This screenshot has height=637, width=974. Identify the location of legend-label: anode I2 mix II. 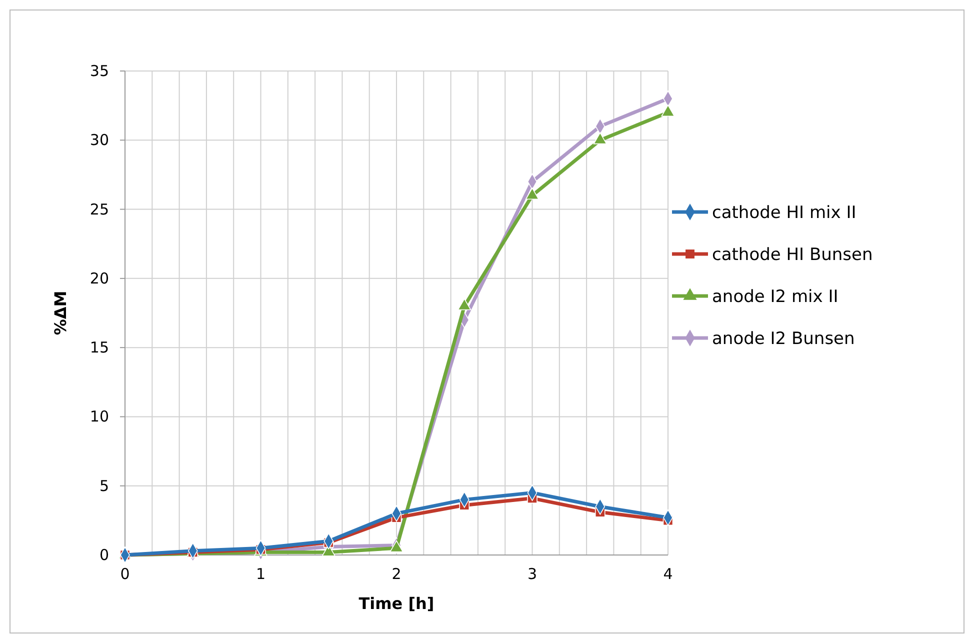
(775, 297).